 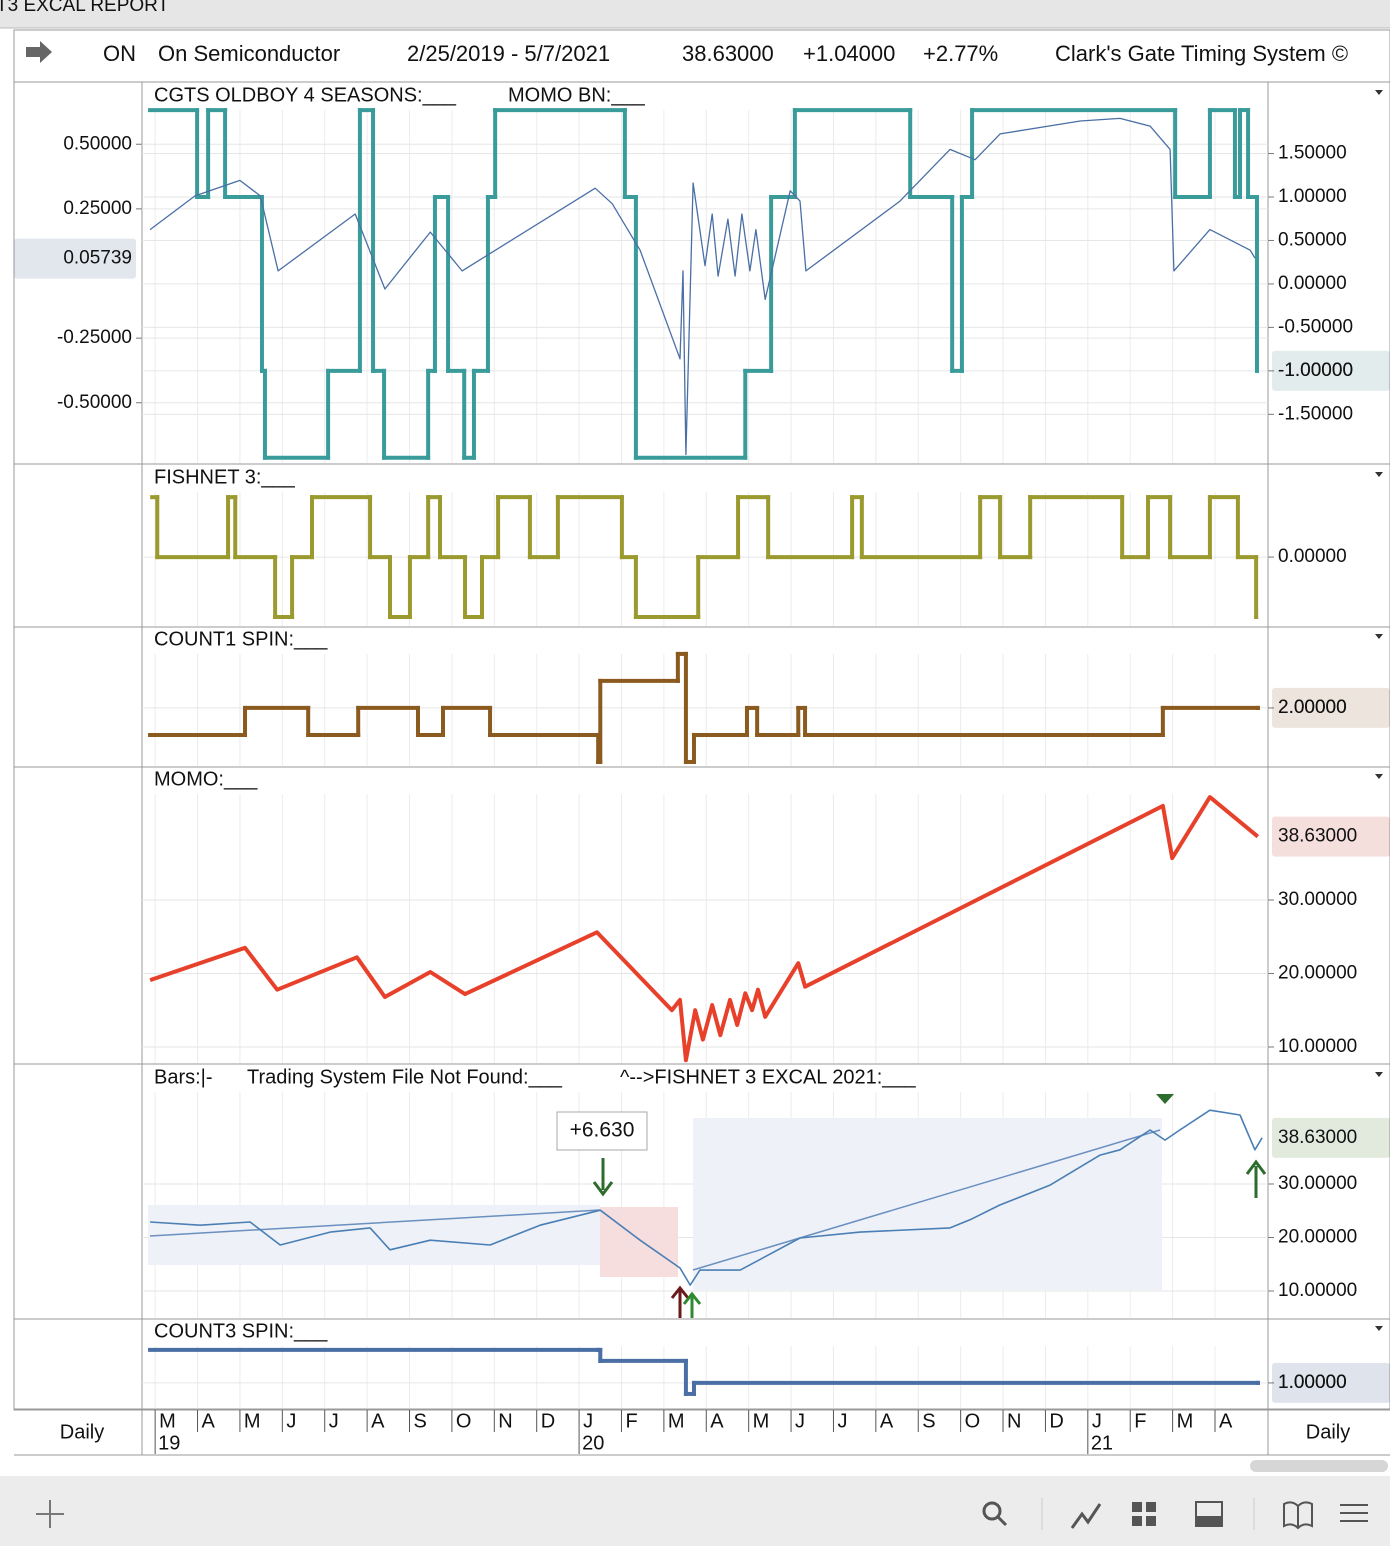 I want to click on toolbar, so click(x=695, y=1511).